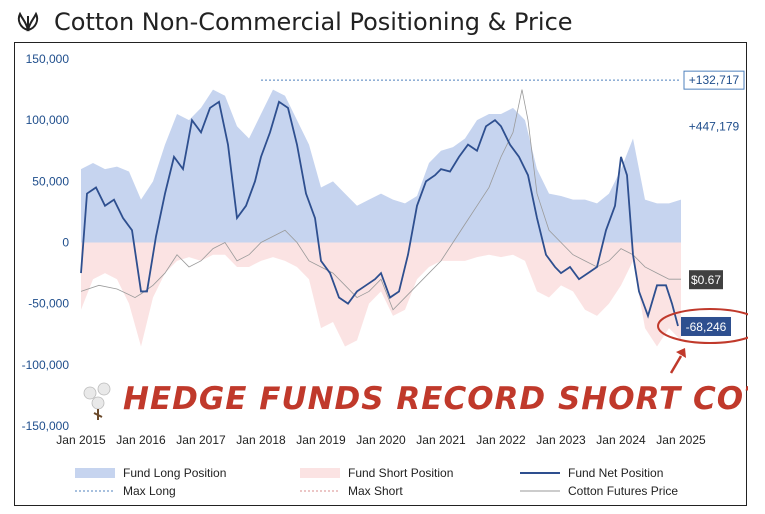  I want to click on y-tick-label: -50,000, so click(48, 304).